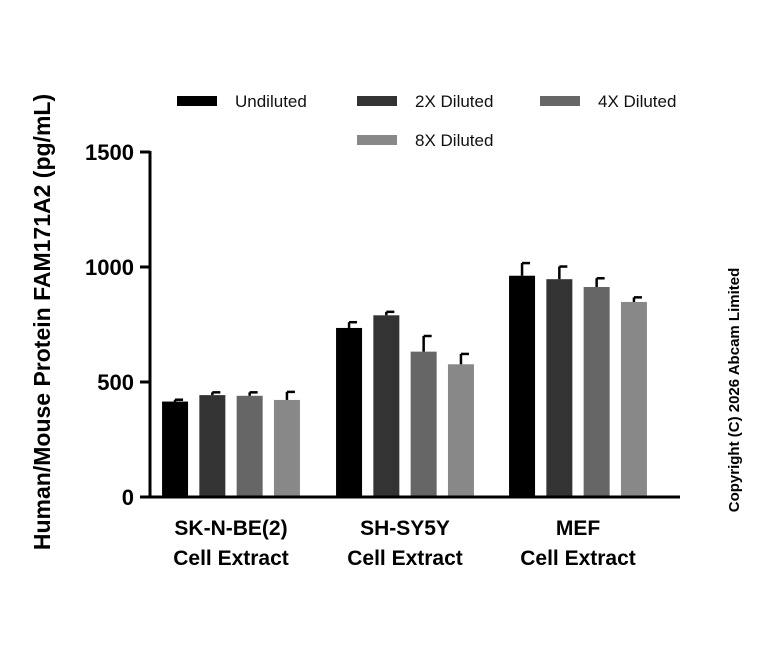  What do you see at coordinates (637, 101) in the screenshot?
I see `legend-label: 4X Diluted` at bounding box center [637, 101].